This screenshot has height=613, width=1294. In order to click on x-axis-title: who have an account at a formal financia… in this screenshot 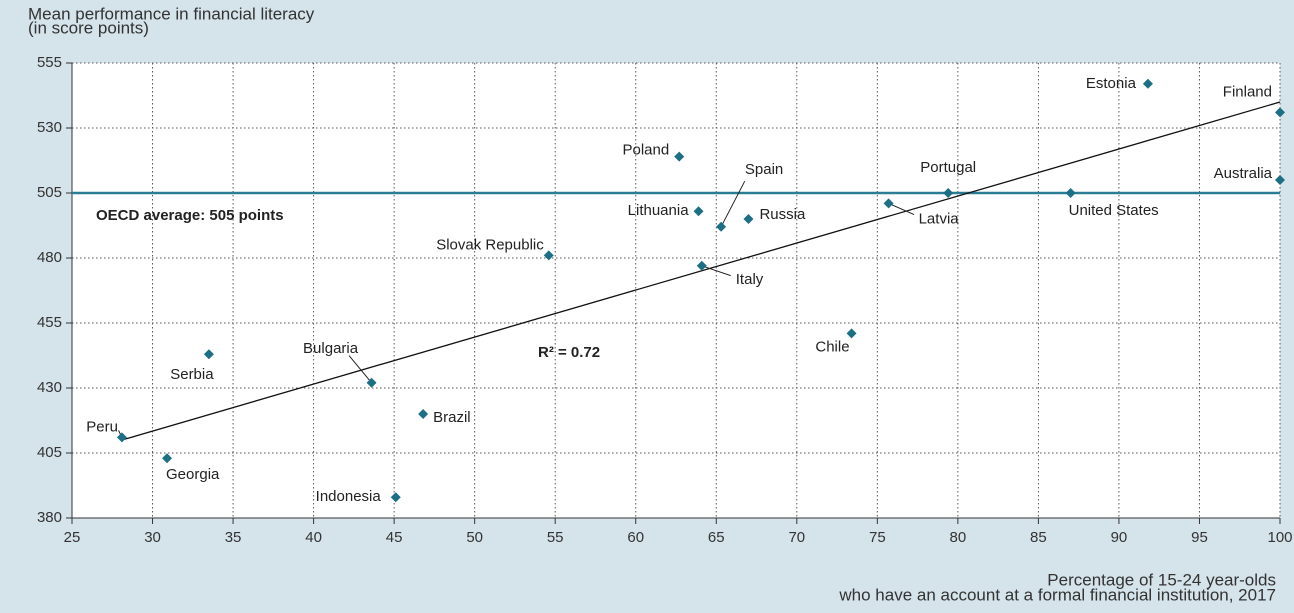, I will do `click(1057, 594)`.